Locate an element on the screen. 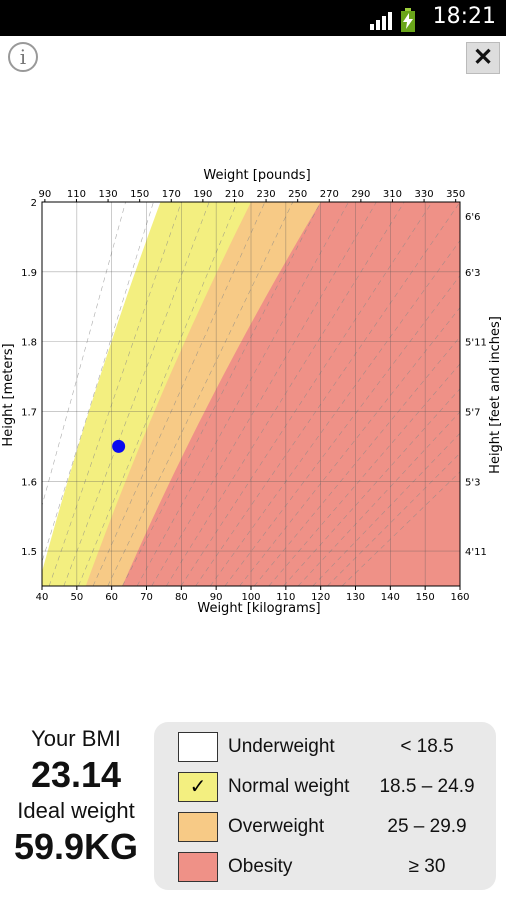 The image size is (506, 900). info-button: i is located at coordinates (23, 57).